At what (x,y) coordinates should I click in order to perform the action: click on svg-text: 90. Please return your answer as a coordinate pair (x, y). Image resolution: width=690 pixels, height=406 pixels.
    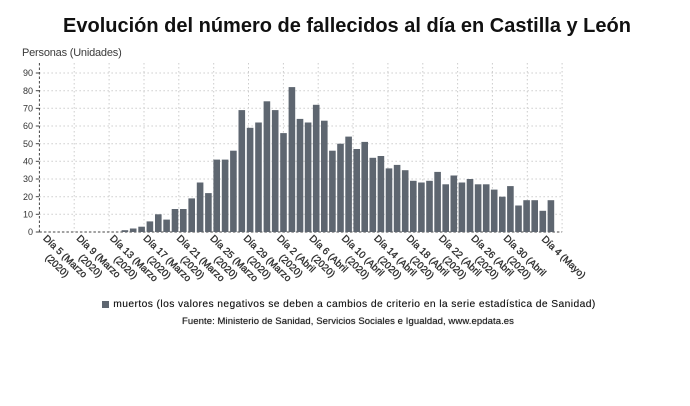
    Looking at the image, I should click on (28, 73).